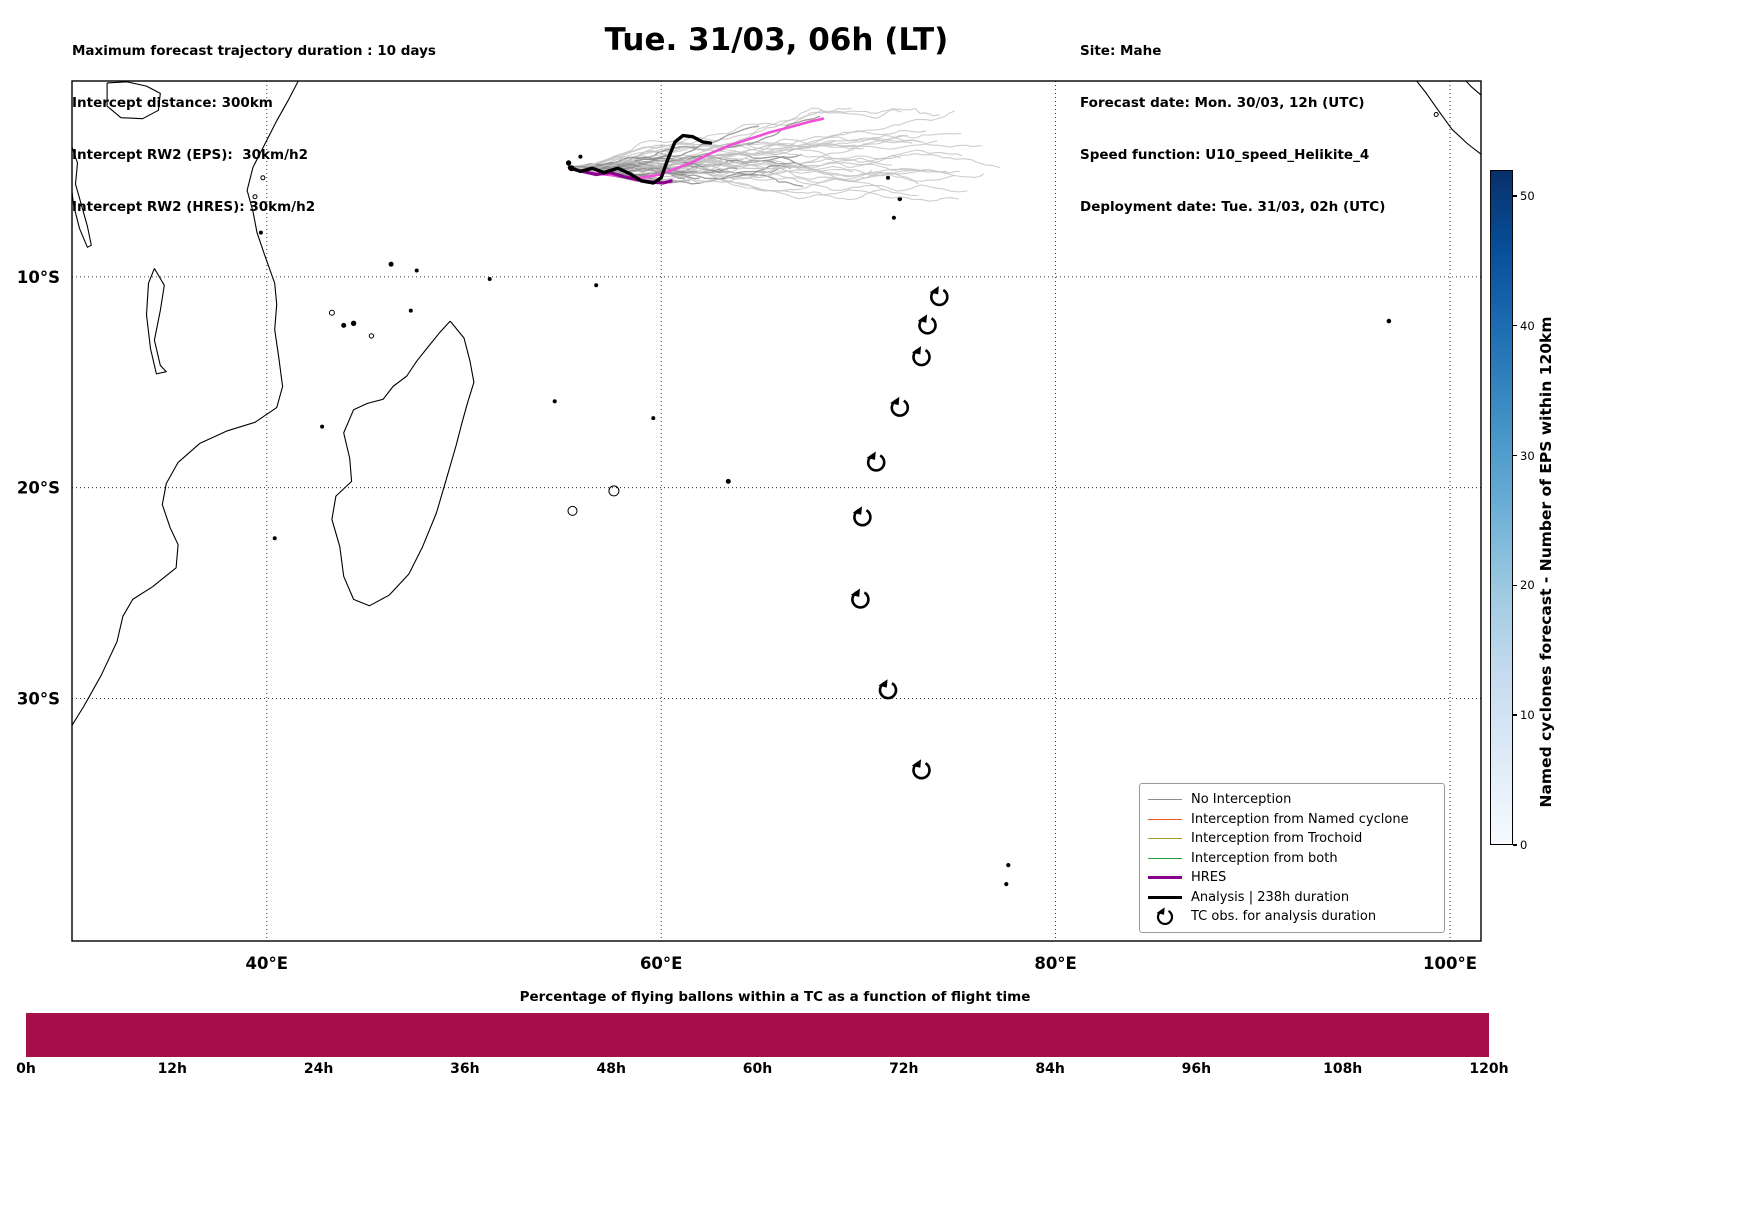  I want to click on legend-item-label: HRES, so click(1209, 877).